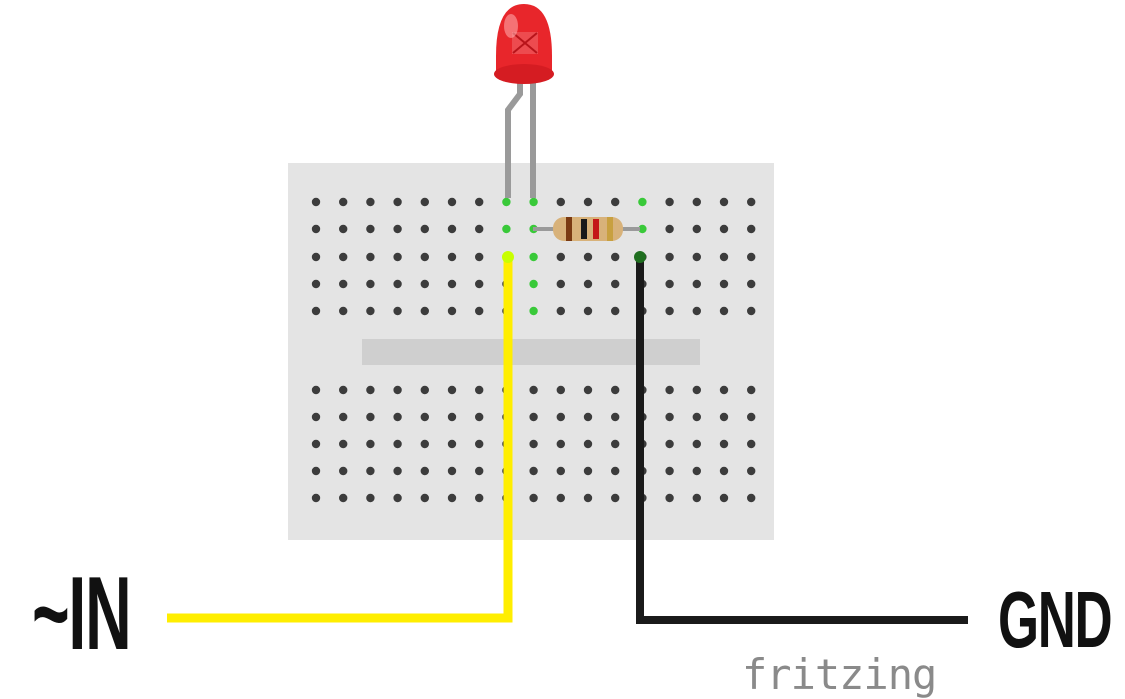 This screenshot has height=699, width=1125. I want to click on ground-wire-end, so click(640, 257).